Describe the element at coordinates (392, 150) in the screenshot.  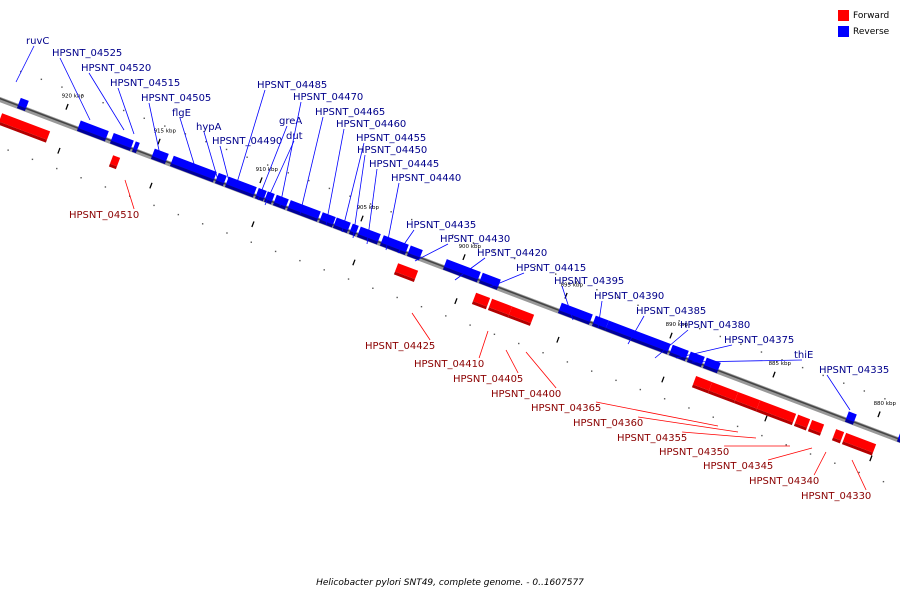
I see `reverse-gene-label: HPSNT_04450` at that location.